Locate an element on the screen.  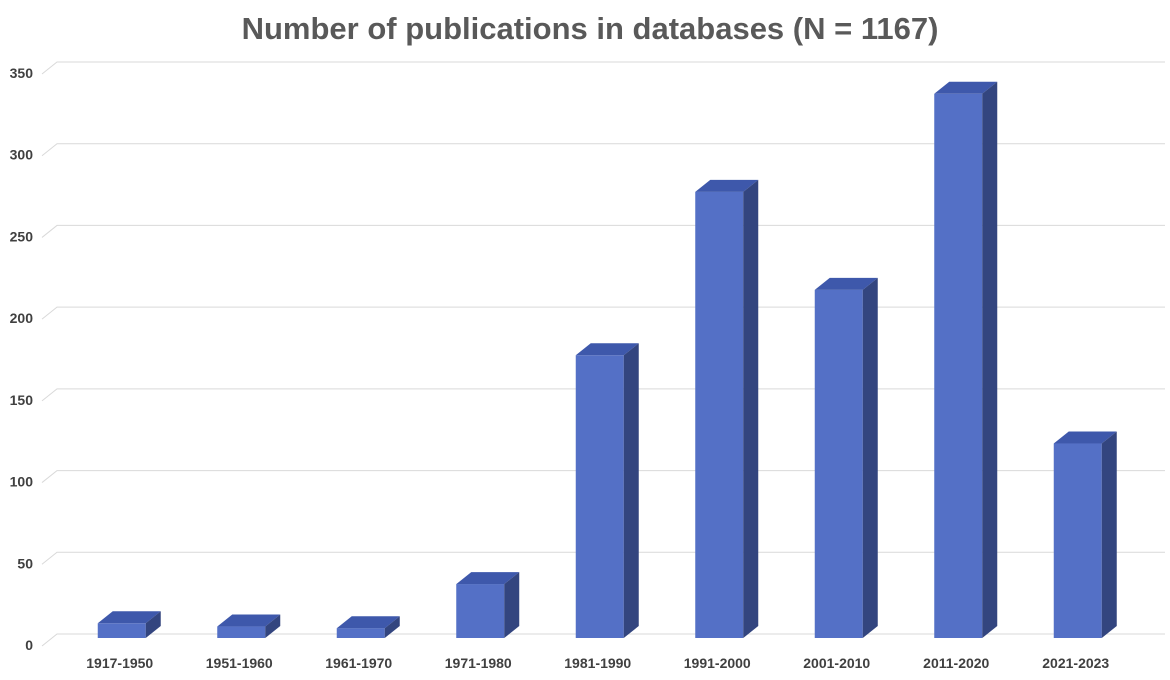
x-tick-label: 2011-2020 is located at coordinates (956, 663).